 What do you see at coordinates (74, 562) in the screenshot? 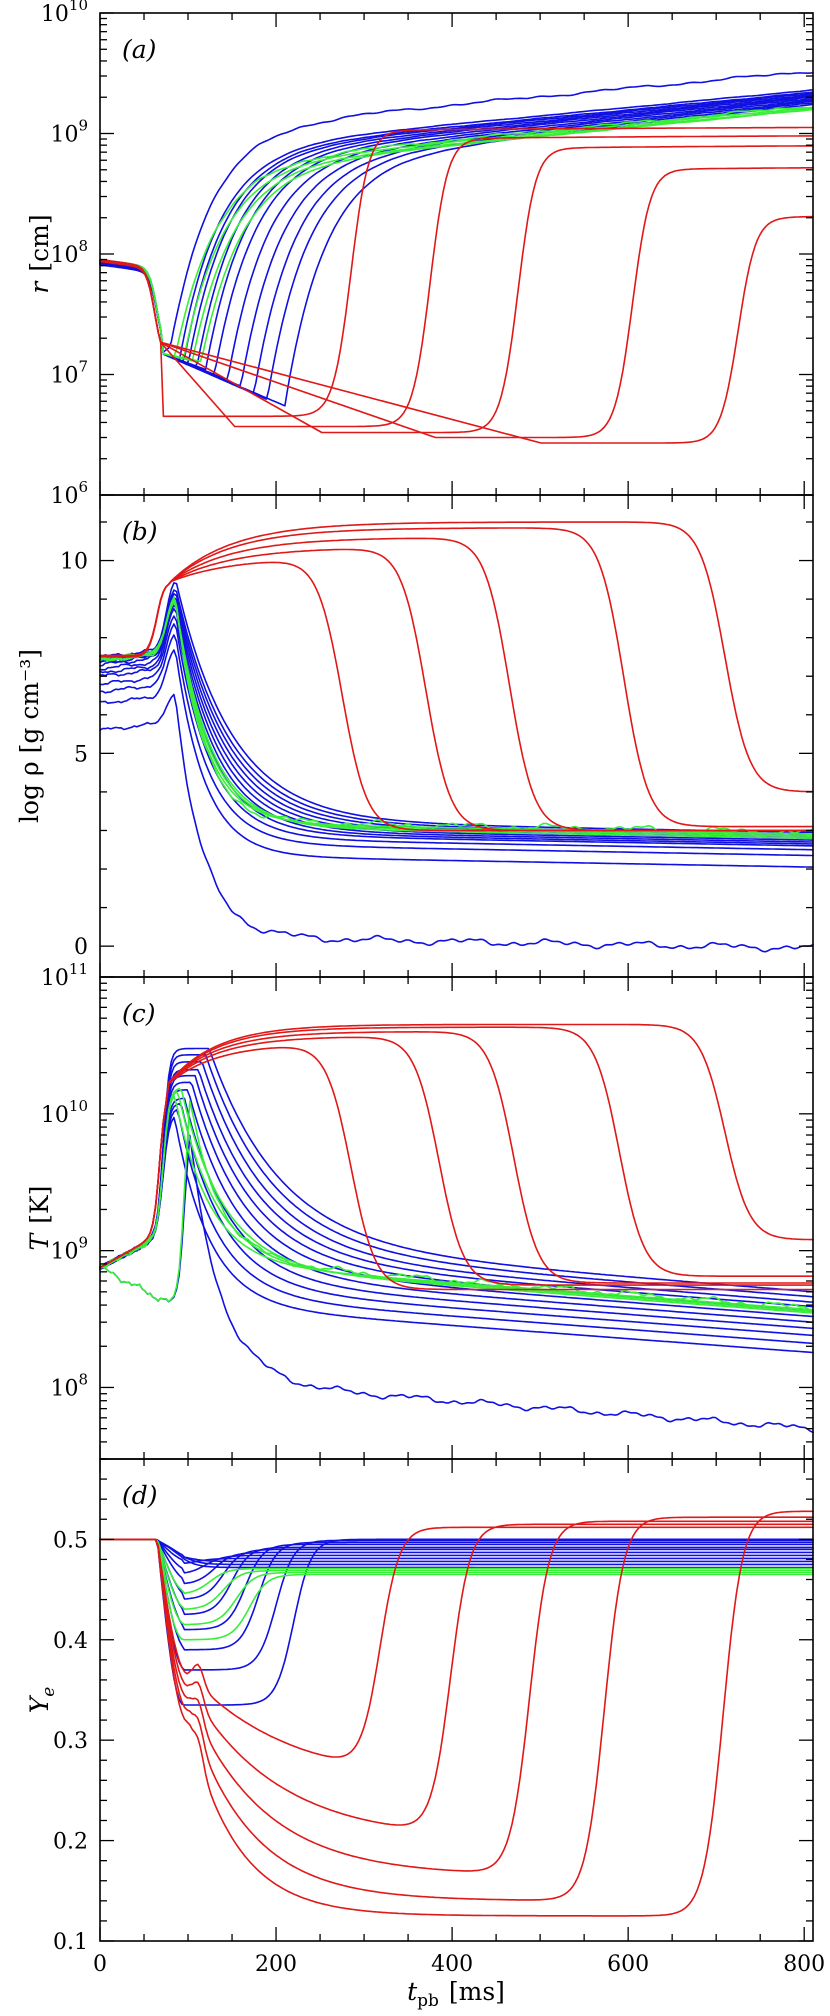
I see `y-tick-label: 10` at bounding box center [74, 562].